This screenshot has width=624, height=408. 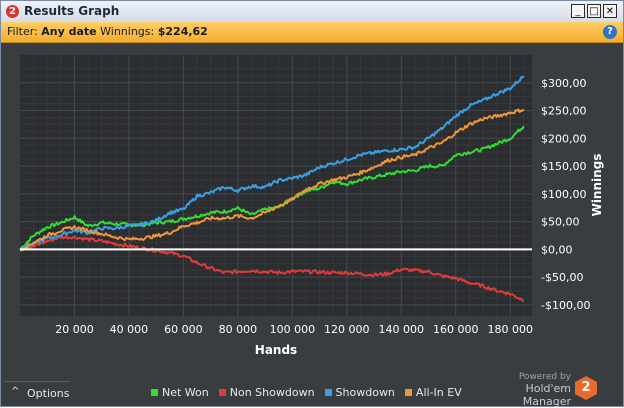 What do you see at coordinates (74, 329) in the screenshot?
I see `x-tick-label: 20 000` at bounding box center [74, 329].